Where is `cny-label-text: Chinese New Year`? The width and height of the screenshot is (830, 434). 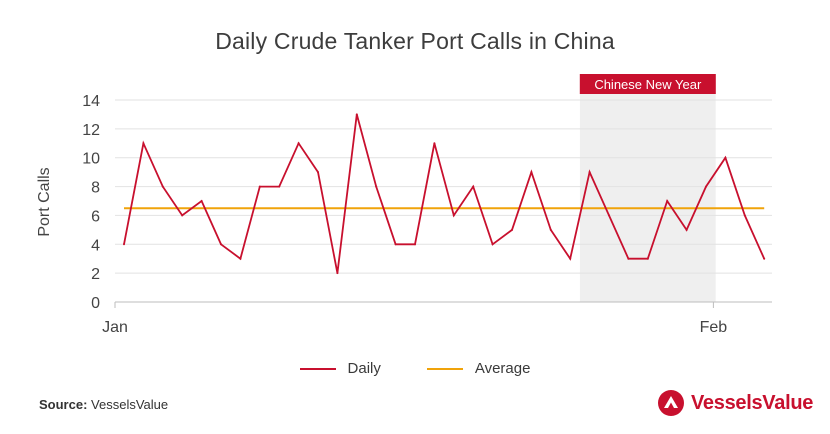
cny-label-text: Chinese New Year is located at coordinates (648, 84).